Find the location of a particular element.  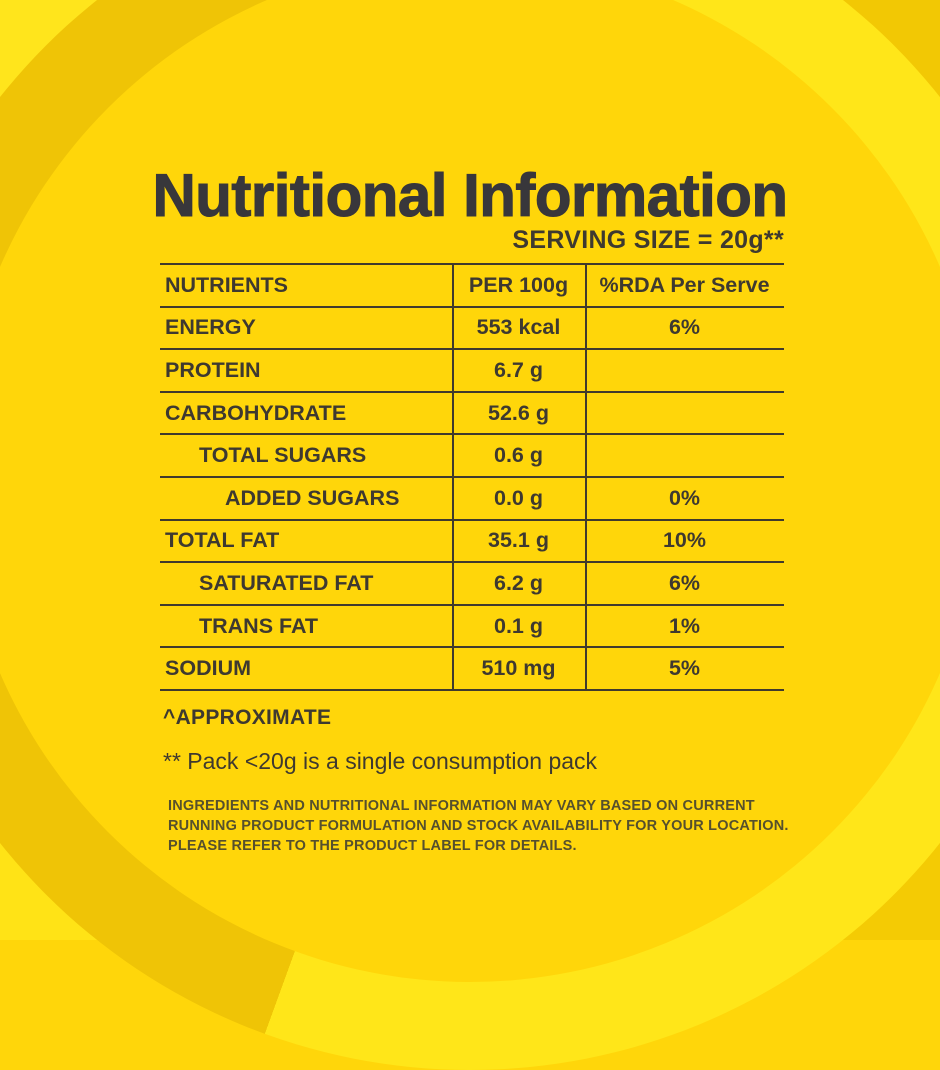

rda-cell: 0% is located at coordinates (684, 497).